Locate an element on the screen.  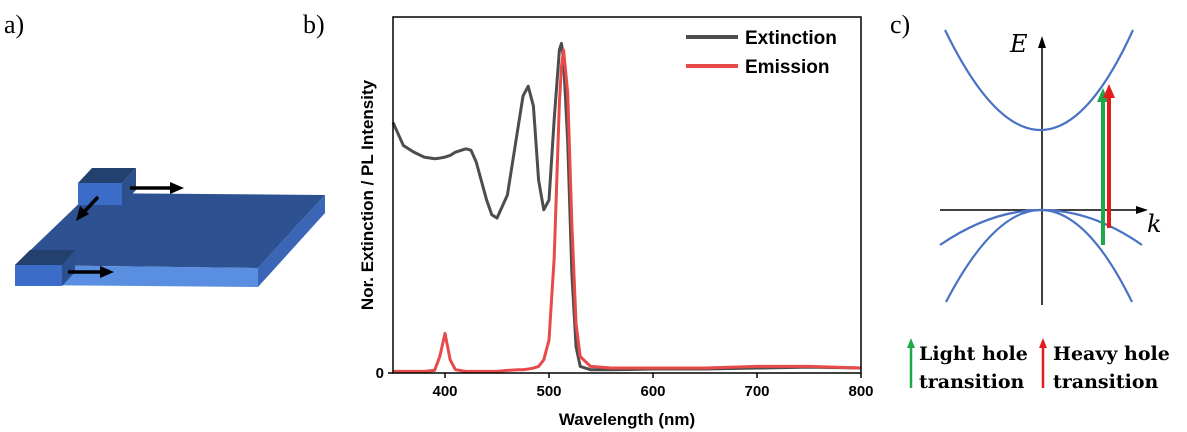
legend-text: Light hole is located at coordinates (973, 354).